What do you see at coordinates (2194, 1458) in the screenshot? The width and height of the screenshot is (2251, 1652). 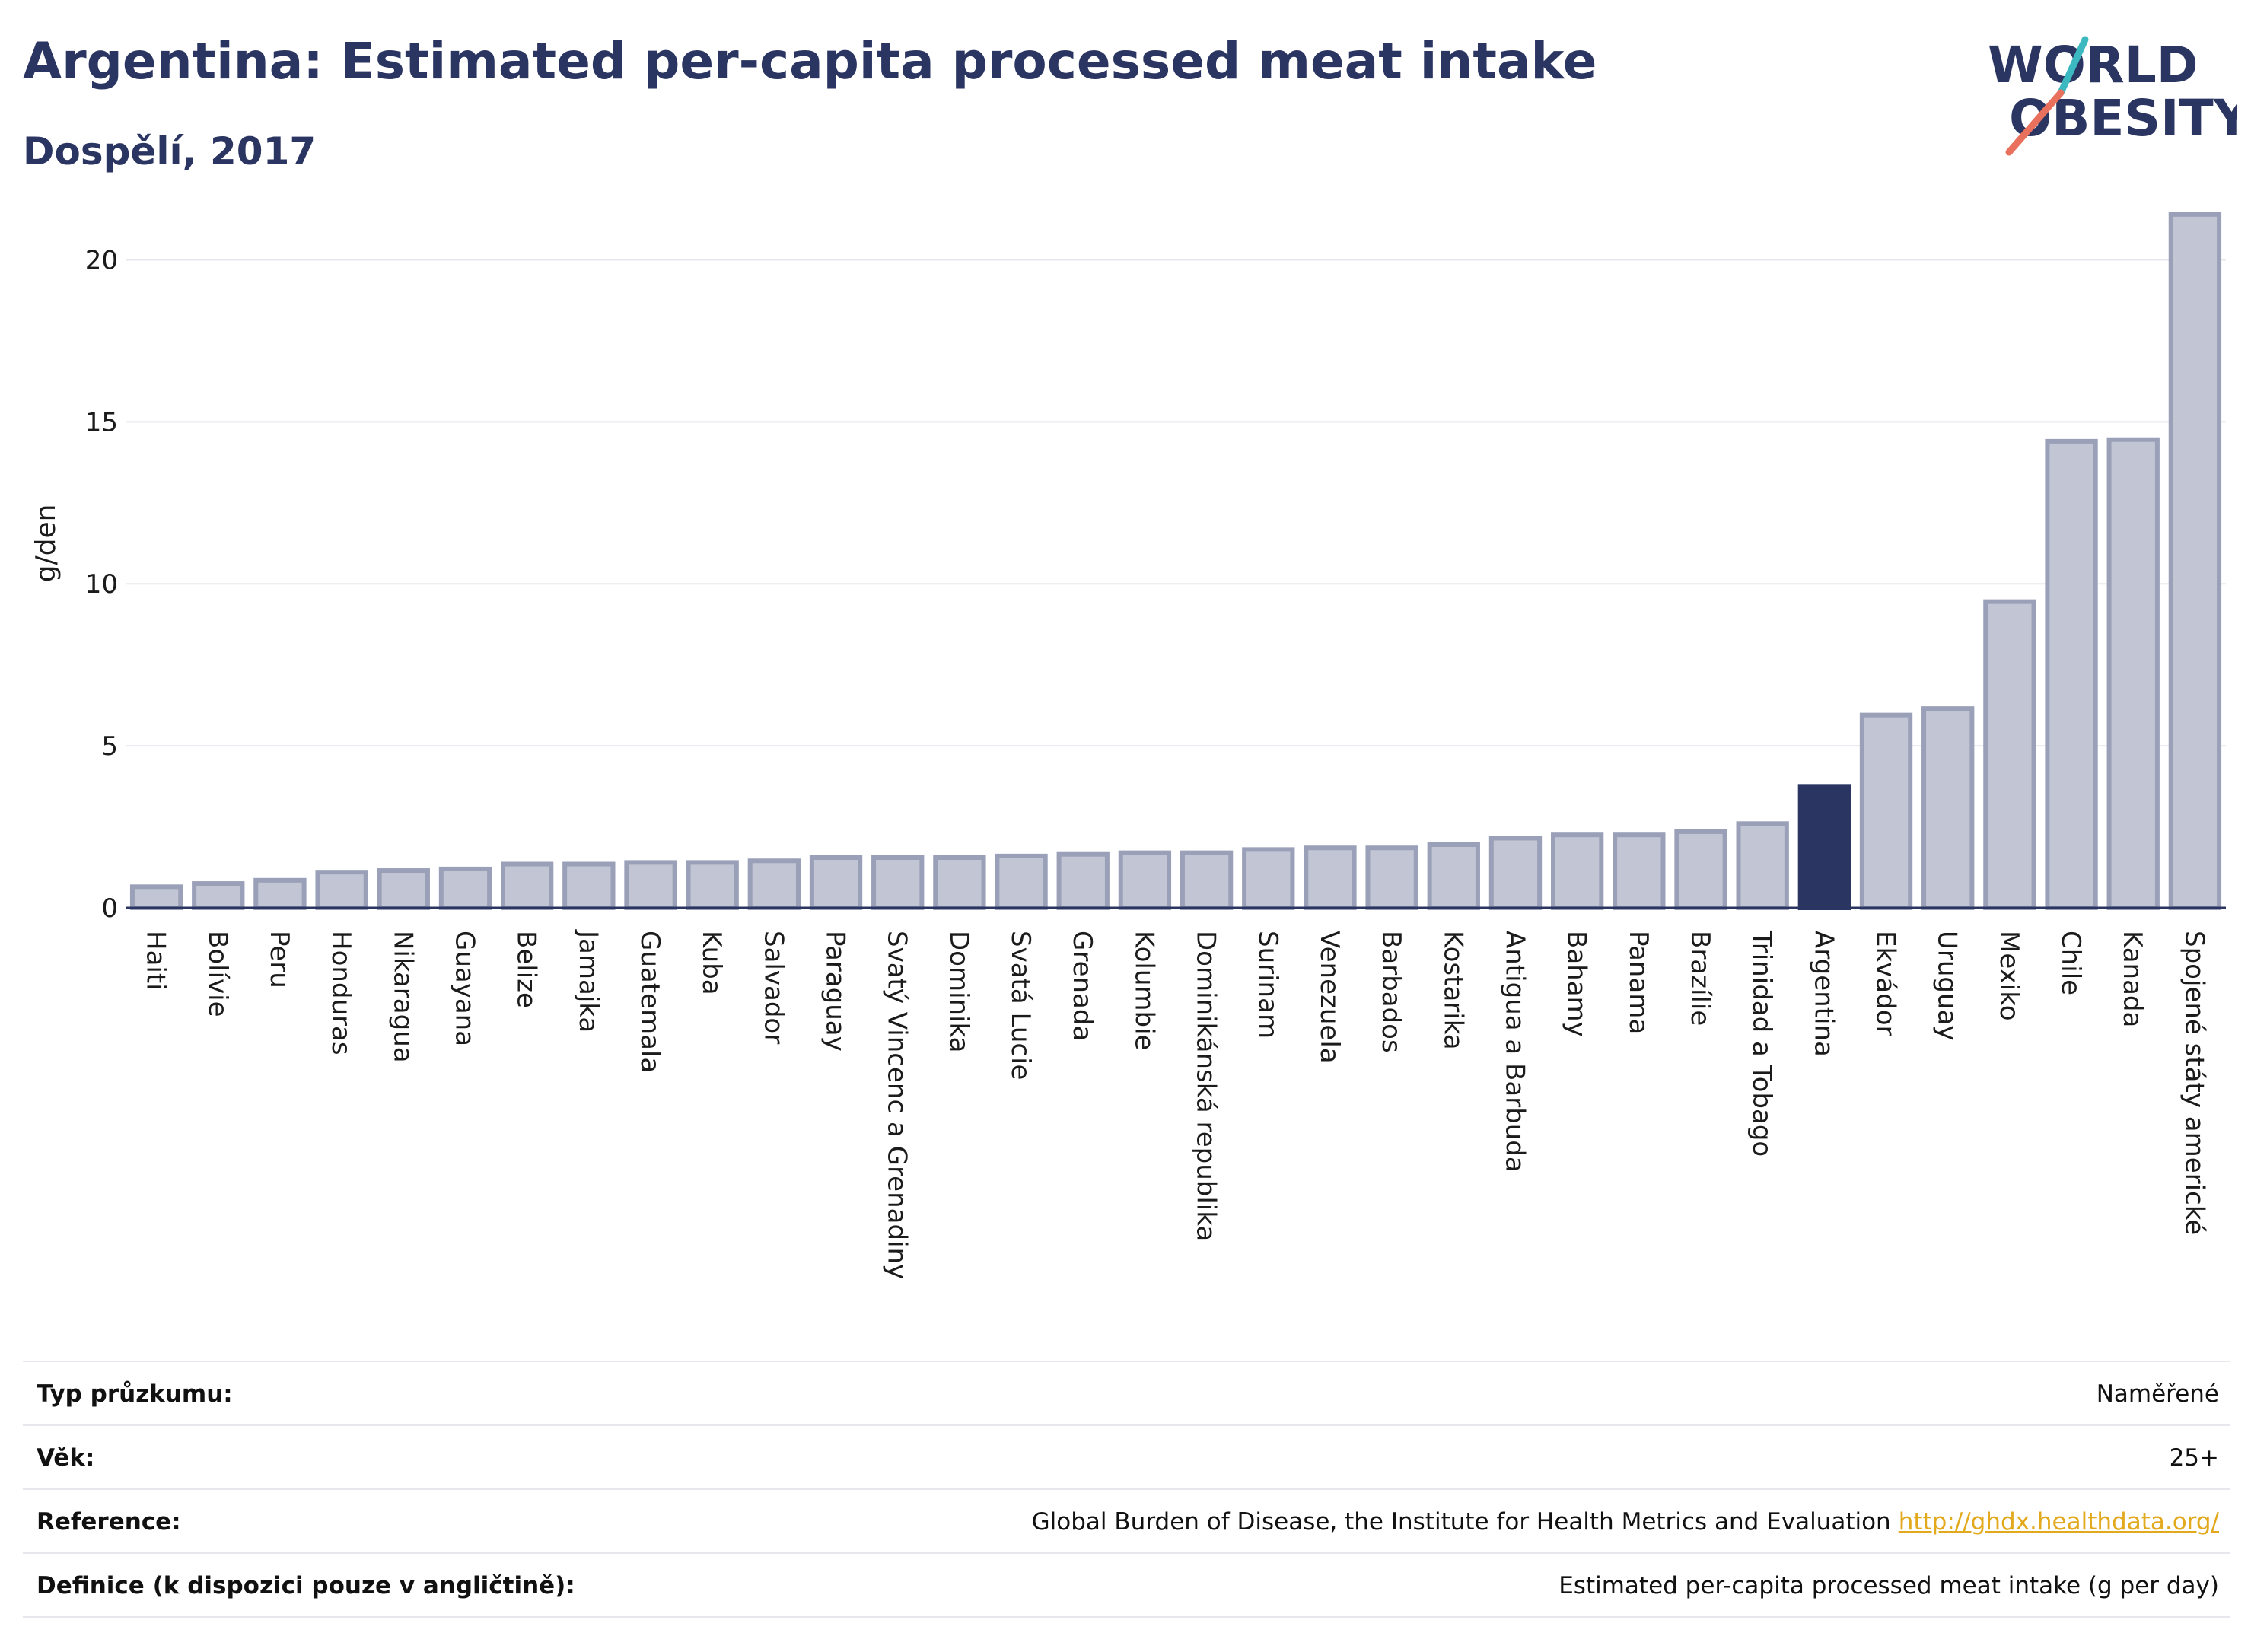 I see `meta-value: 25+` at bounding box center [2194, 1458].